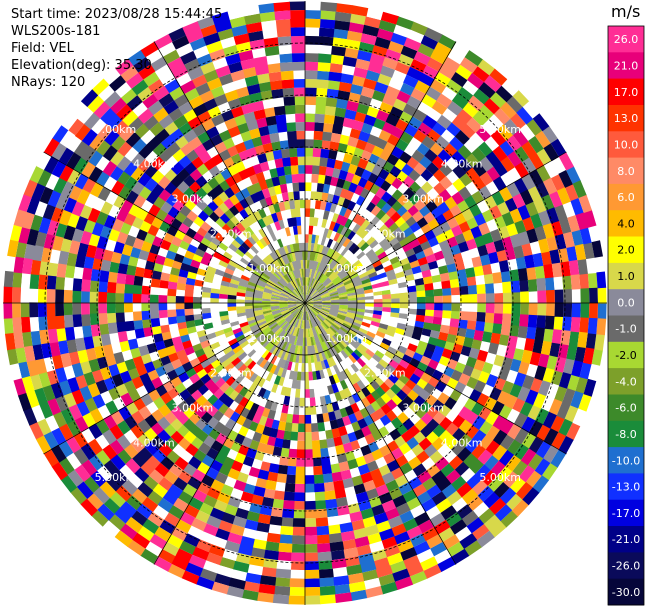 The image size is (647, 607). What do you see at coordinates (56, 31) in the screenshot?
I see `instrument-label: WLS200s-181` at bounding box center [56, 31].